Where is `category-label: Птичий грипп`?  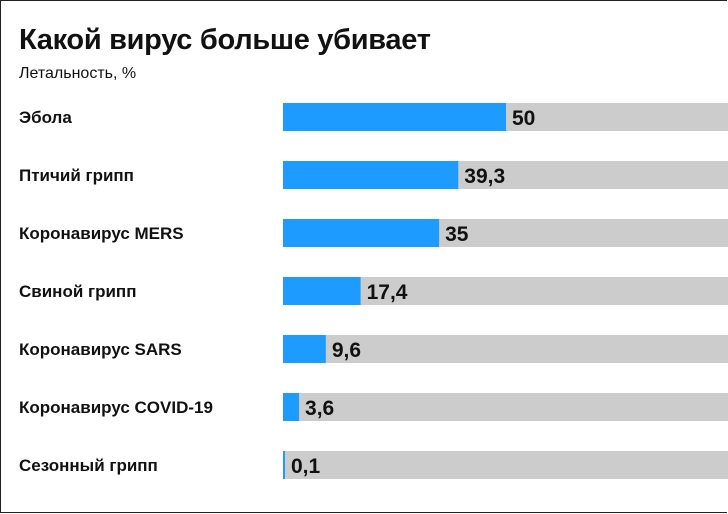 category-label: Птичий грипп is located at coordinates (76, 175).